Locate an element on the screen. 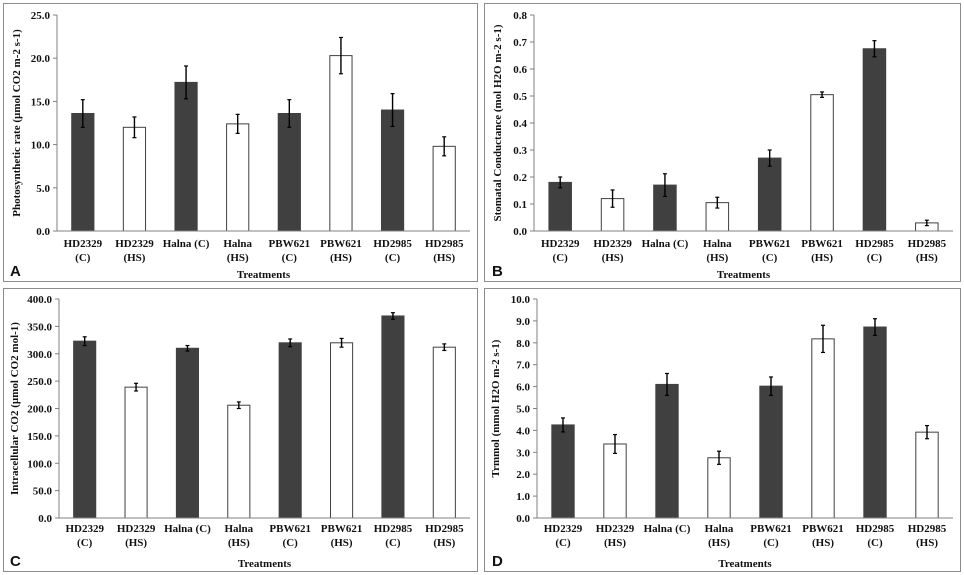  chart-a-y-axis-title: Photosynthetic rate (µmol CO2 m-2 s-1) is located at coordinates (17, 123).